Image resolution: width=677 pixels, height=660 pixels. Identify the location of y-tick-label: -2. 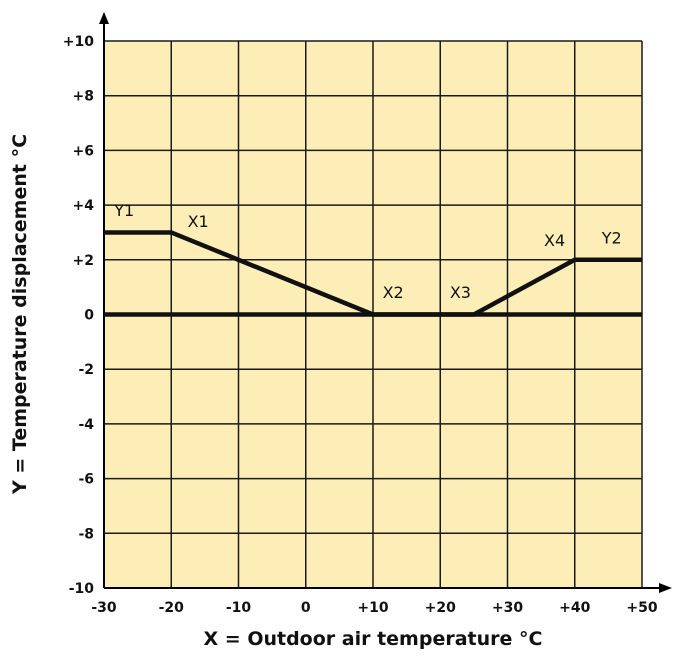
(86, 370).